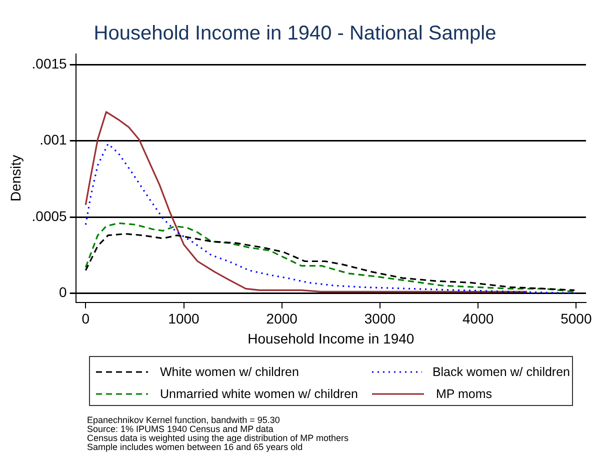  What do you see at coordinates (15, 178) in the screenshot?
I see `y-axis-title: Density` at bounding box center [15, 178].